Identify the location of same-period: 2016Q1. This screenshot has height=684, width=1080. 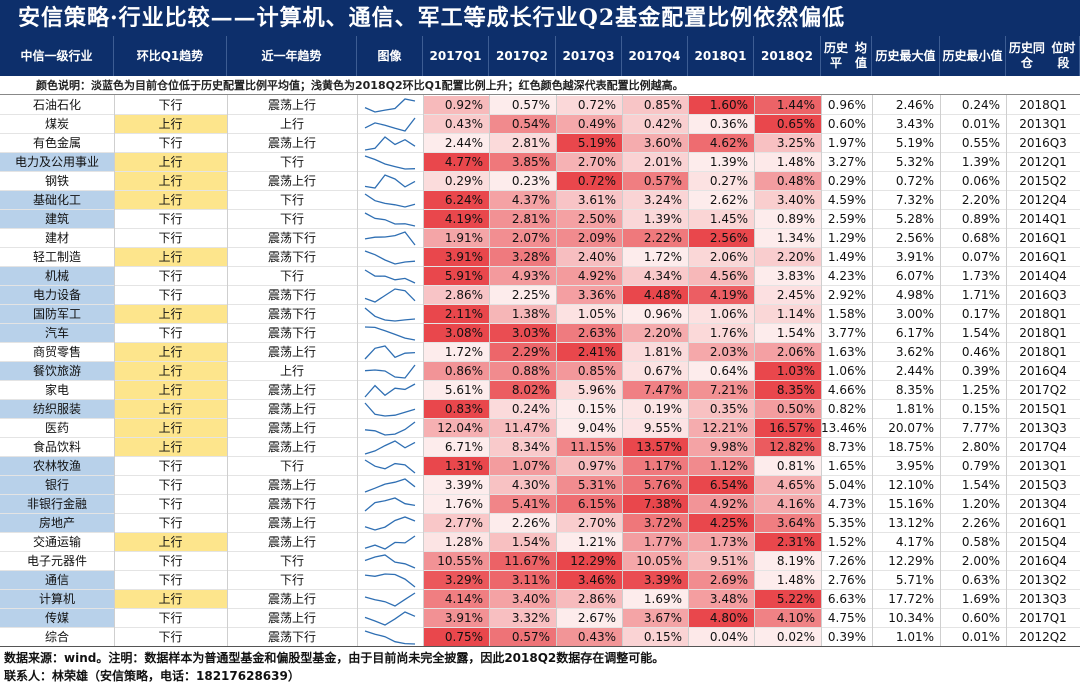
(1043, 523).